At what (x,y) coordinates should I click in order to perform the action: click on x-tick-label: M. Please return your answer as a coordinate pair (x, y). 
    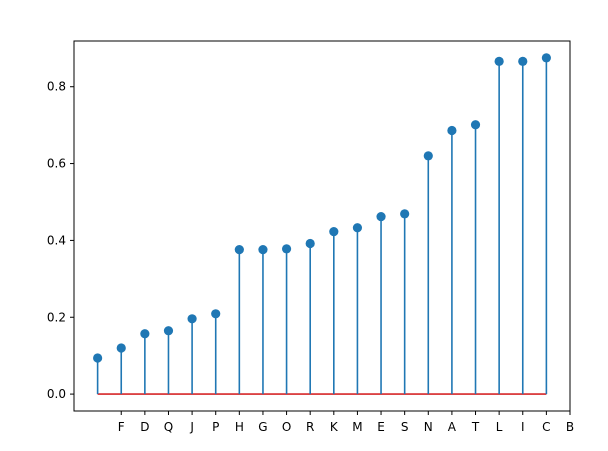
    Looking at the image, I should click on (357, 427).